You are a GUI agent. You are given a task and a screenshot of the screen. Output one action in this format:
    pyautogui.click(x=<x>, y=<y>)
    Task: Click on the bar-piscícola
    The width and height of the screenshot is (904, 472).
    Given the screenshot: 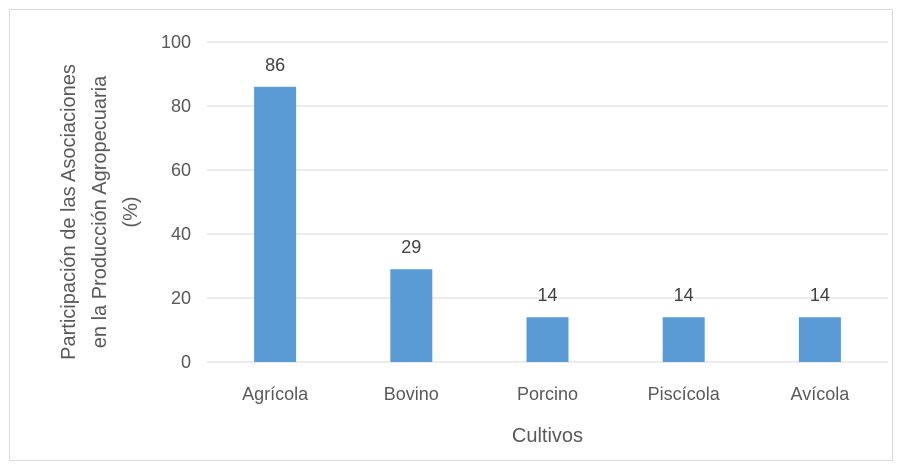 What is the action you would take?
    pyautogui.click(x=683, y=339)
    